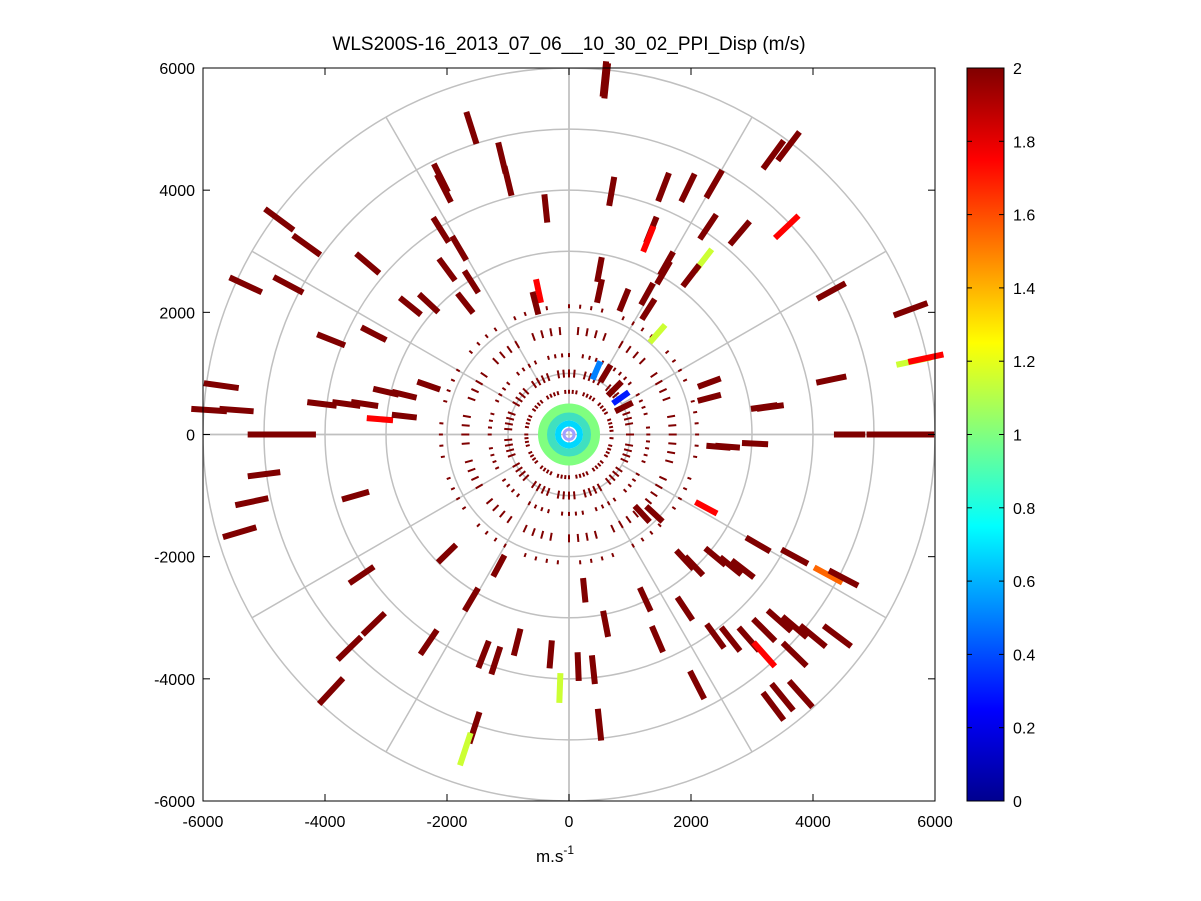 This screenshot has height=901, width=1201. What do you see at coordinates (325, 822) in the screenshot?
I see `x-tick-label: -4000` at bounding box center [325, 822].